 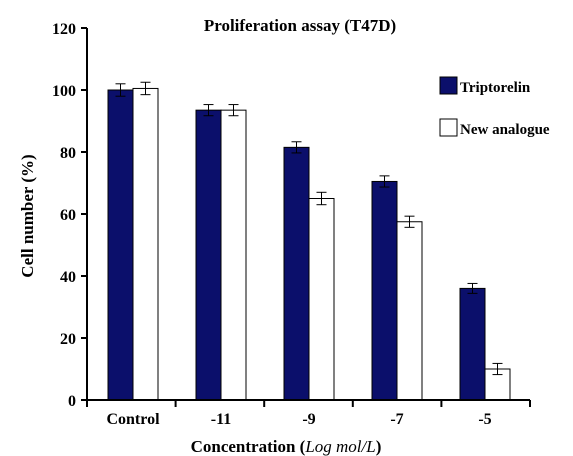 I want to click on x-axis-ticks: Control -11 -9 -7 -5, so click(x=308, y=414).